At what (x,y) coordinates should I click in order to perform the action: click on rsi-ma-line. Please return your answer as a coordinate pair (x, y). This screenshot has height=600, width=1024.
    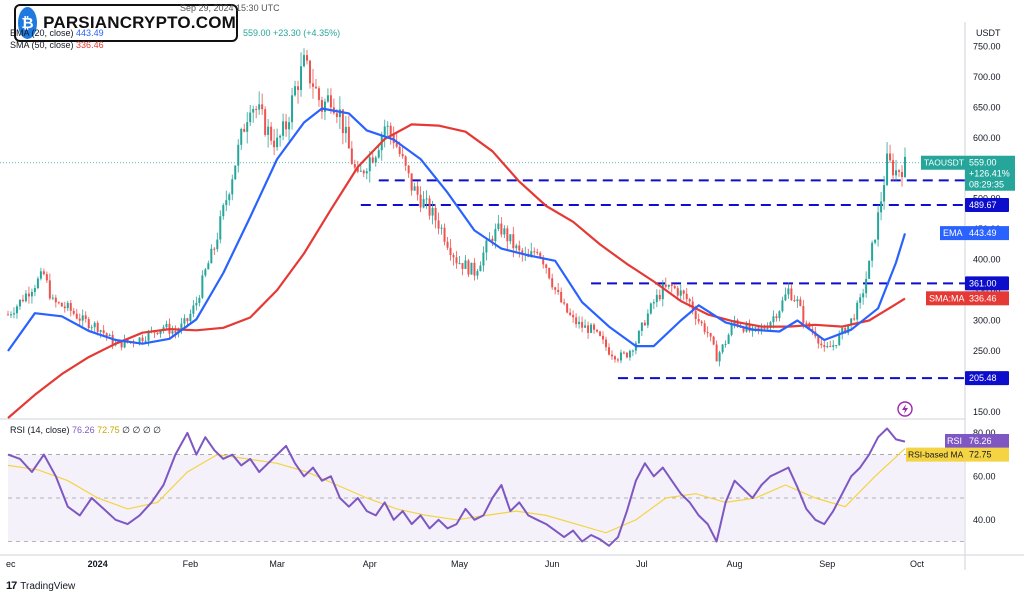
    Looking at the image, I should click on (456, 491).